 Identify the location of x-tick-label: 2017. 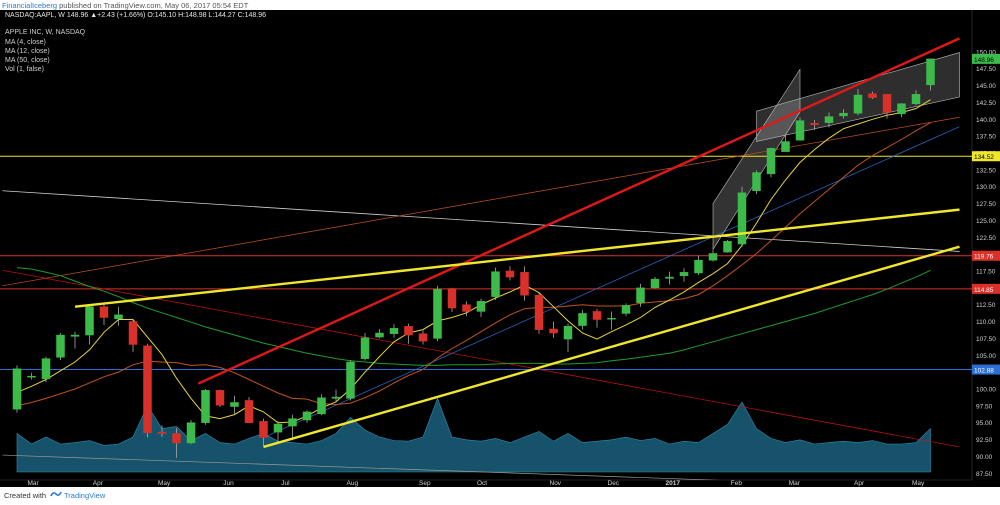
(673, 483).